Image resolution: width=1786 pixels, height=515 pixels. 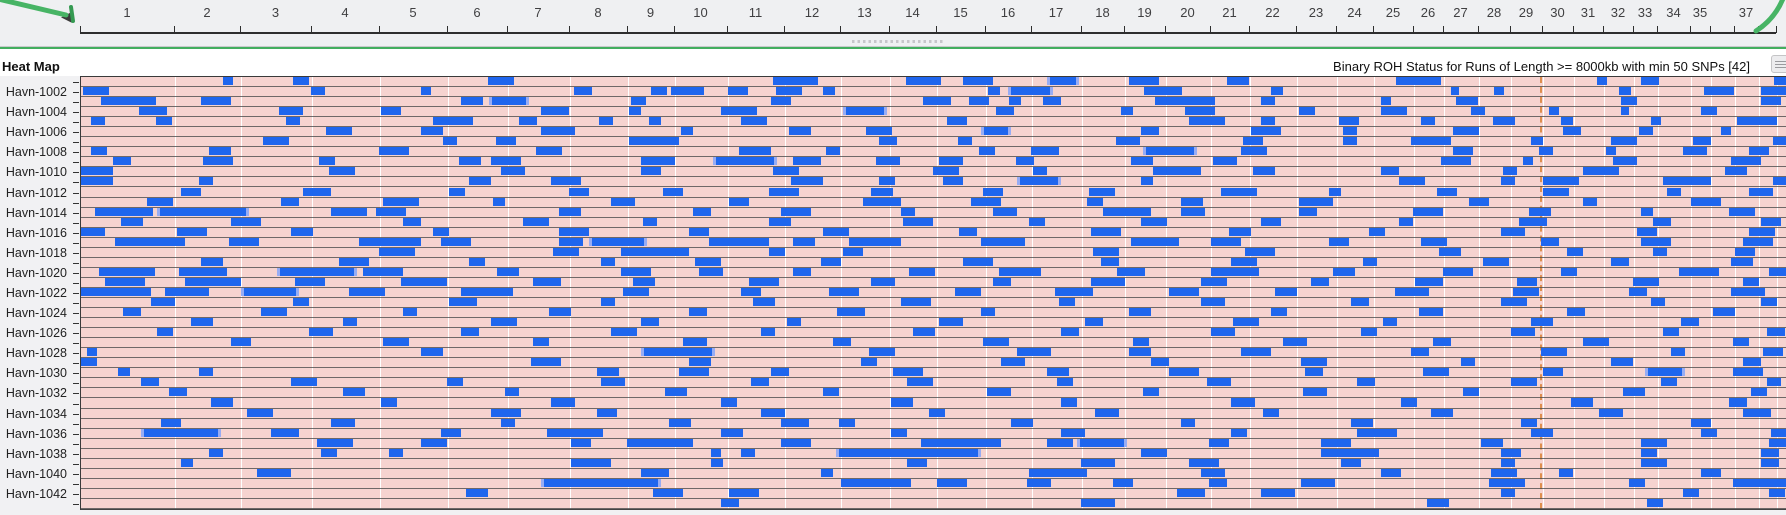 I want to click on chromosome-boundary-line, so click(x=1658, y=293).